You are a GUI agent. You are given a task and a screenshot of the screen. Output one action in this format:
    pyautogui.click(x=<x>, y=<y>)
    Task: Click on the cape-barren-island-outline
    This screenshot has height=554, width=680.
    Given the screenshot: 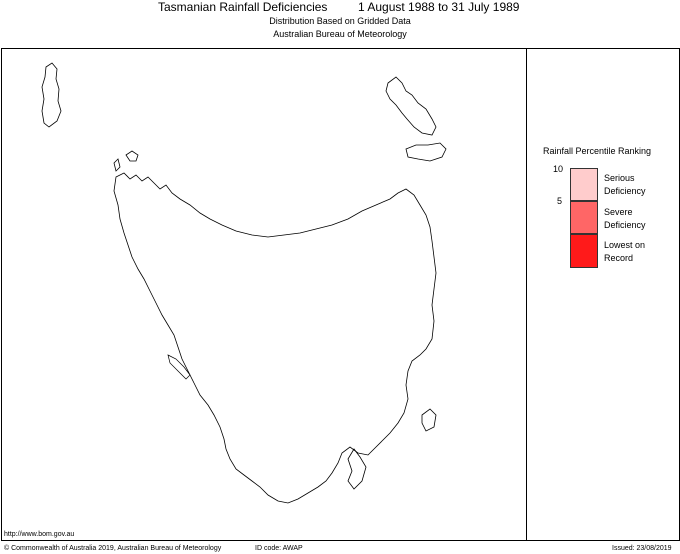 What is the action you would take?
    pyautogui.click(x=426, y=152)
    